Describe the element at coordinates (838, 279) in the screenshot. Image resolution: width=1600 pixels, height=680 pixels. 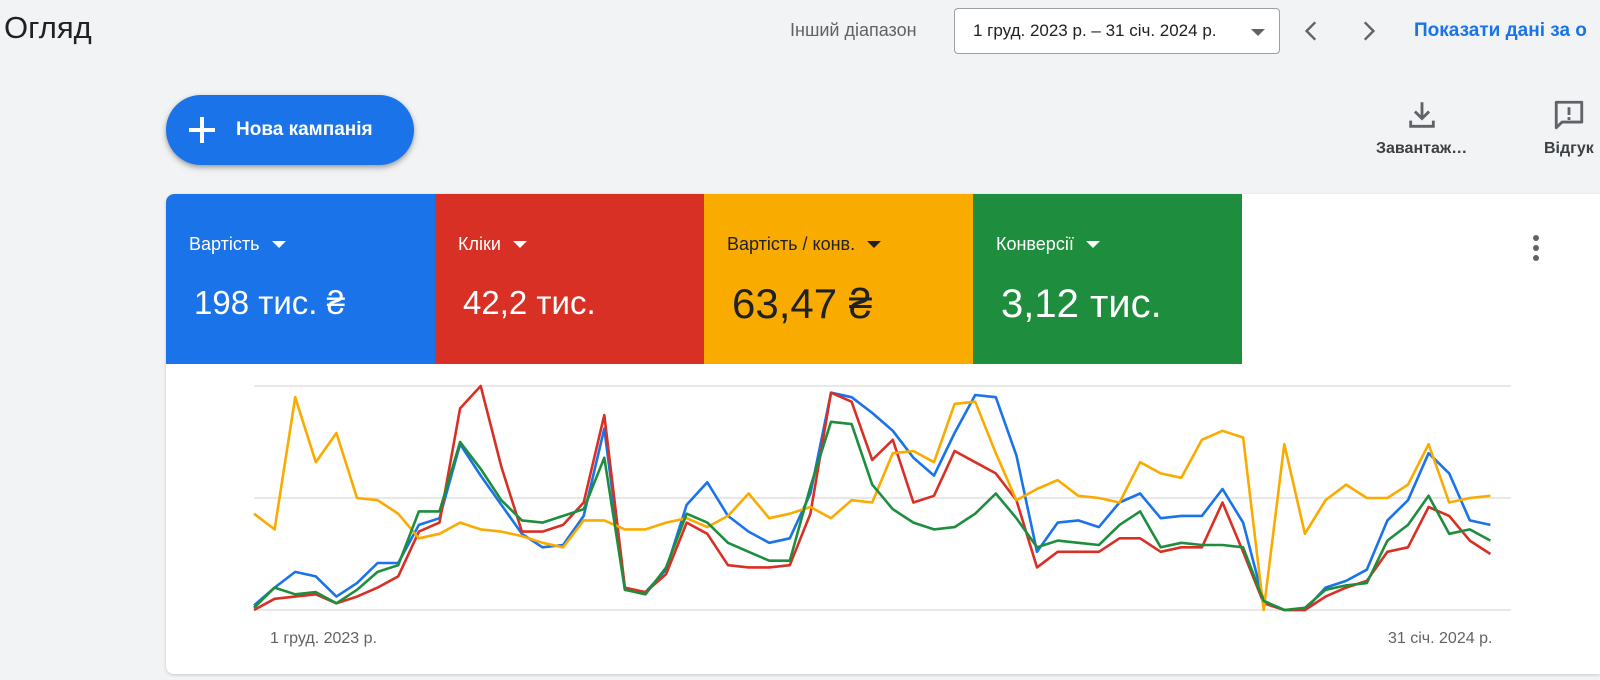
I see `metric-cost-per-conversion: Вартість / конв. 63,47 ₴` at that location.